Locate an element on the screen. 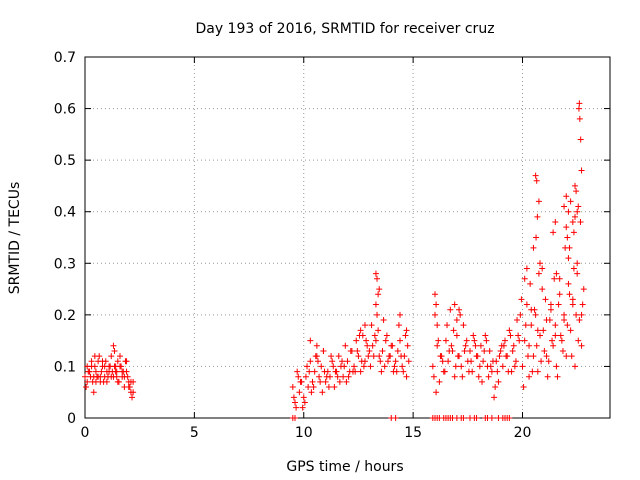 This screenshot has height=480, width=640. x-tick-label: 10 is located at coordinates (304, 433).